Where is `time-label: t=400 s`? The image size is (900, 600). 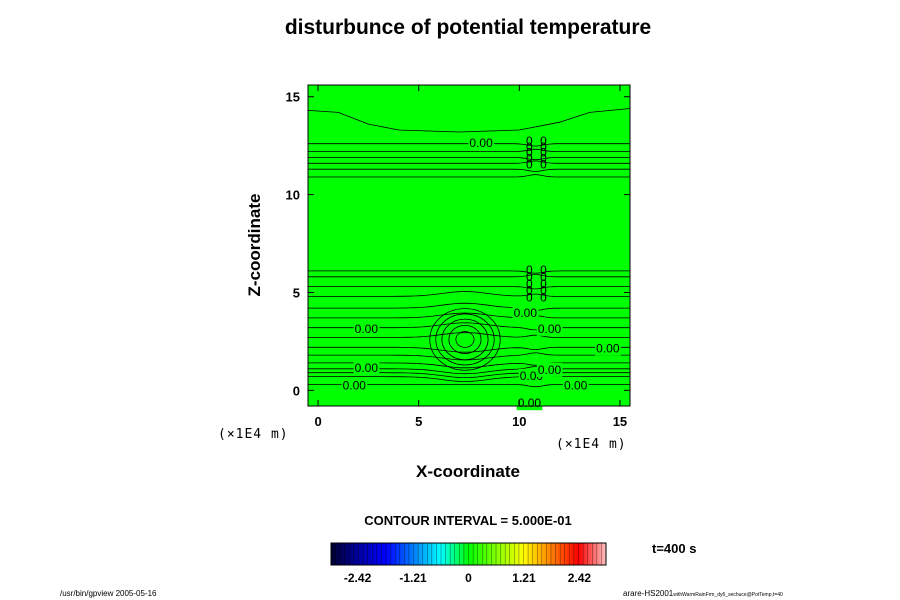 time-label: t=400 s is located at coordinates (674, 548).